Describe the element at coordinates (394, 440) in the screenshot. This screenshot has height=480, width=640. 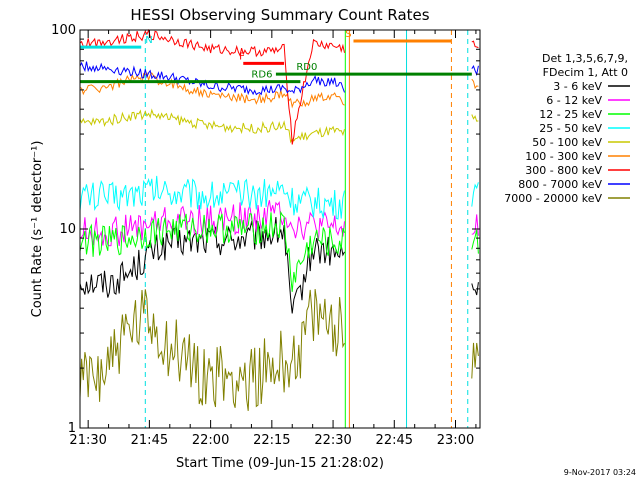
I see `x-tick-label-5: 22:45` at that location.